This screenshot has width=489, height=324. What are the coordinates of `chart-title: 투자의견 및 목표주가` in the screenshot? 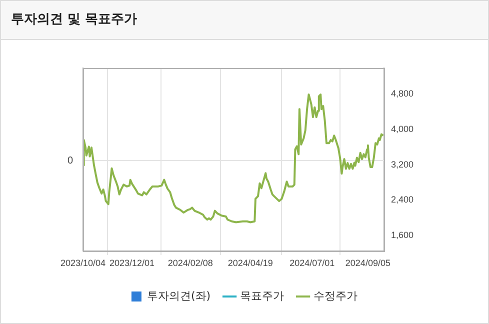 It's located at (244, 20).